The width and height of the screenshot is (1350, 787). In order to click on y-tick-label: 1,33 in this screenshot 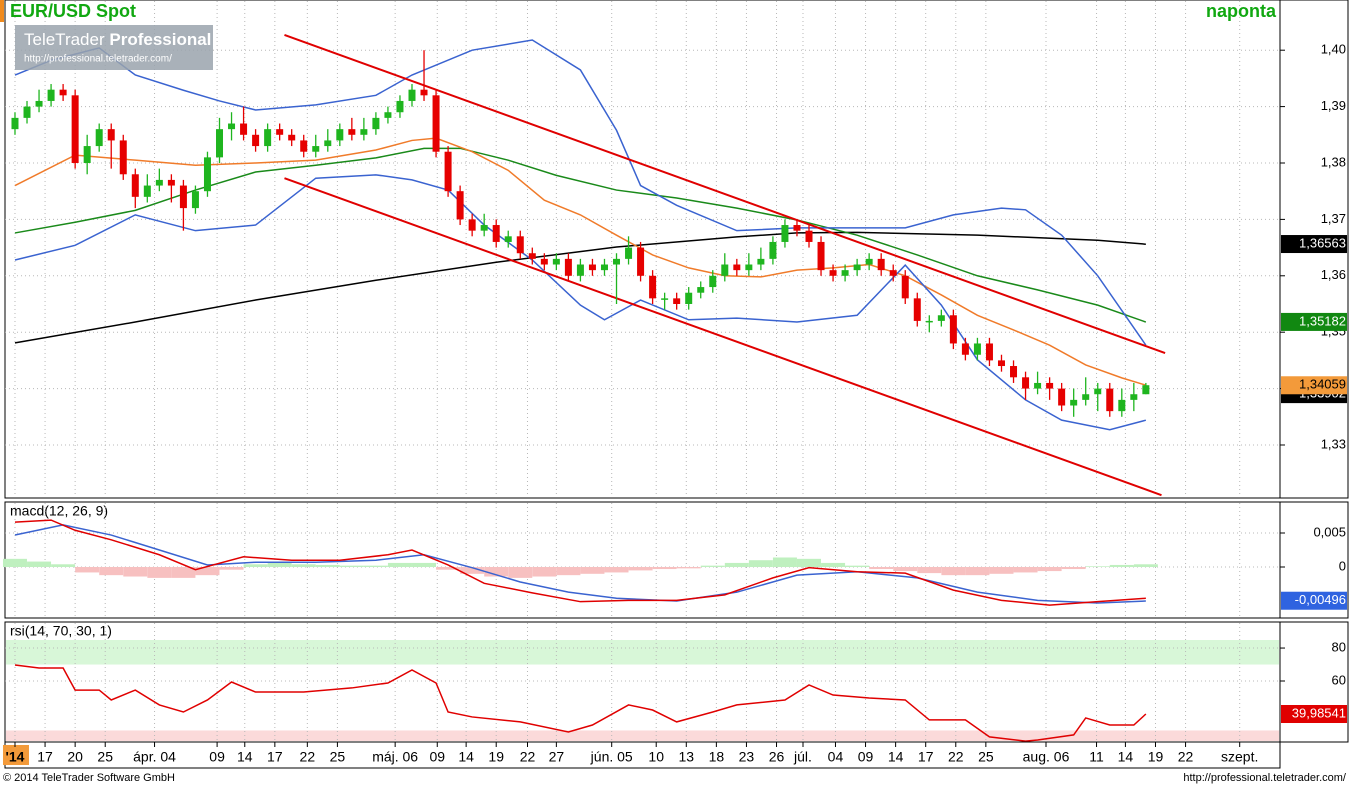, I will do `click(1333, 443)`.